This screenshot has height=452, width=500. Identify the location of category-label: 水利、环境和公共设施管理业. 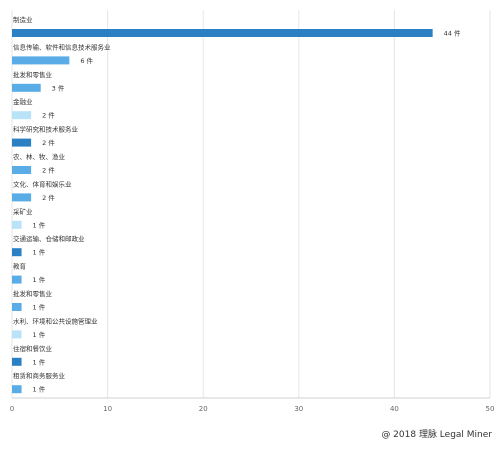
(55, 320).